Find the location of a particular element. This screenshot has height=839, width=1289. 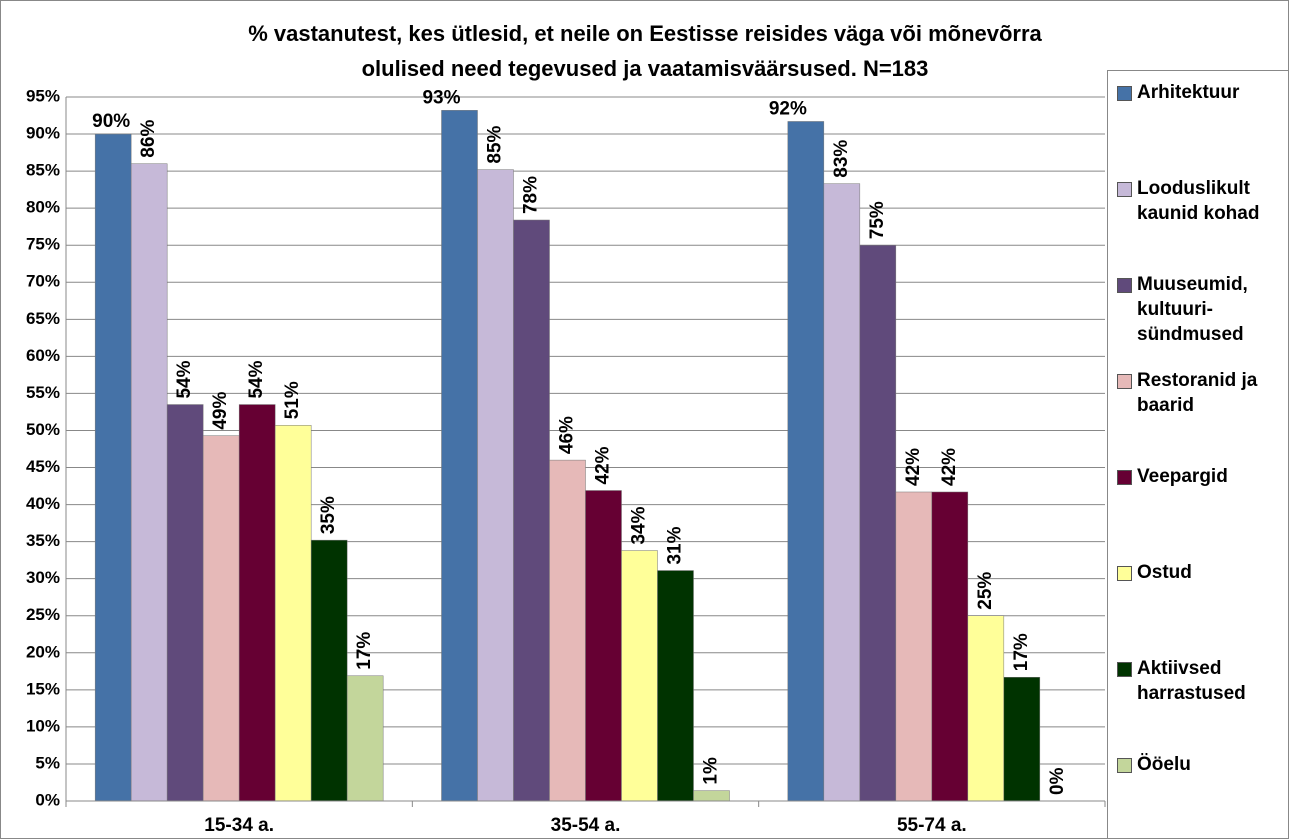

legend-label: Ostud is located at coordinates (1164, 572).